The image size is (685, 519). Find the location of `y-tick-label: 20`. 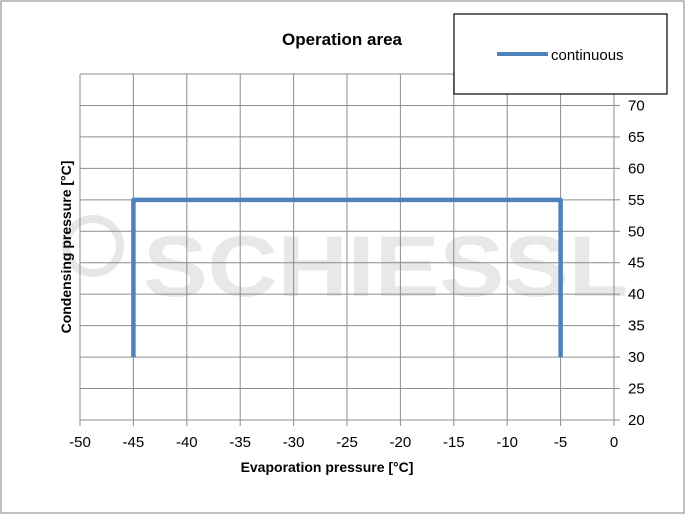

y-tick-label: 20 is located at coordinates (636, 420).